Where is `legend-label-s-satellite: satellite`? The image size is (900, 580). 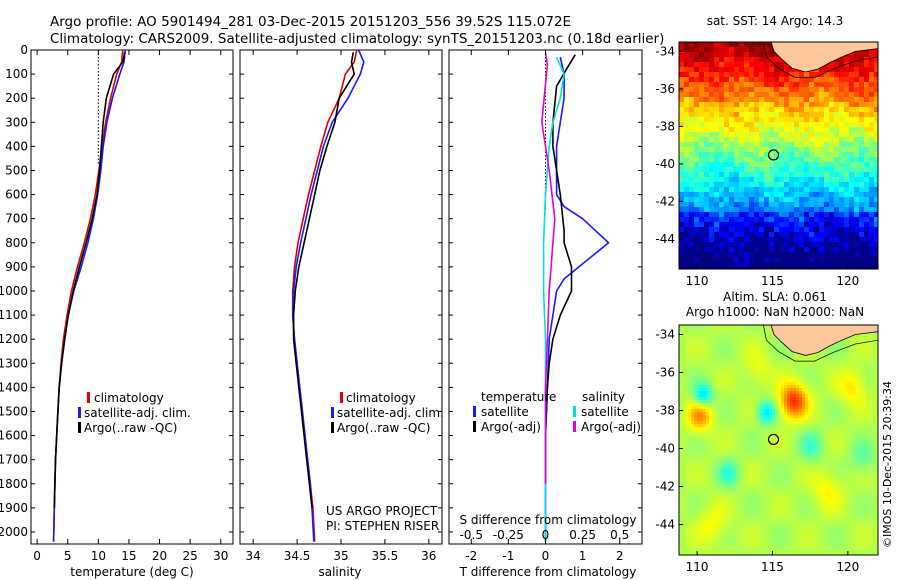
legend-label-s-satellite: satellite is located at coordinates (605, 412).